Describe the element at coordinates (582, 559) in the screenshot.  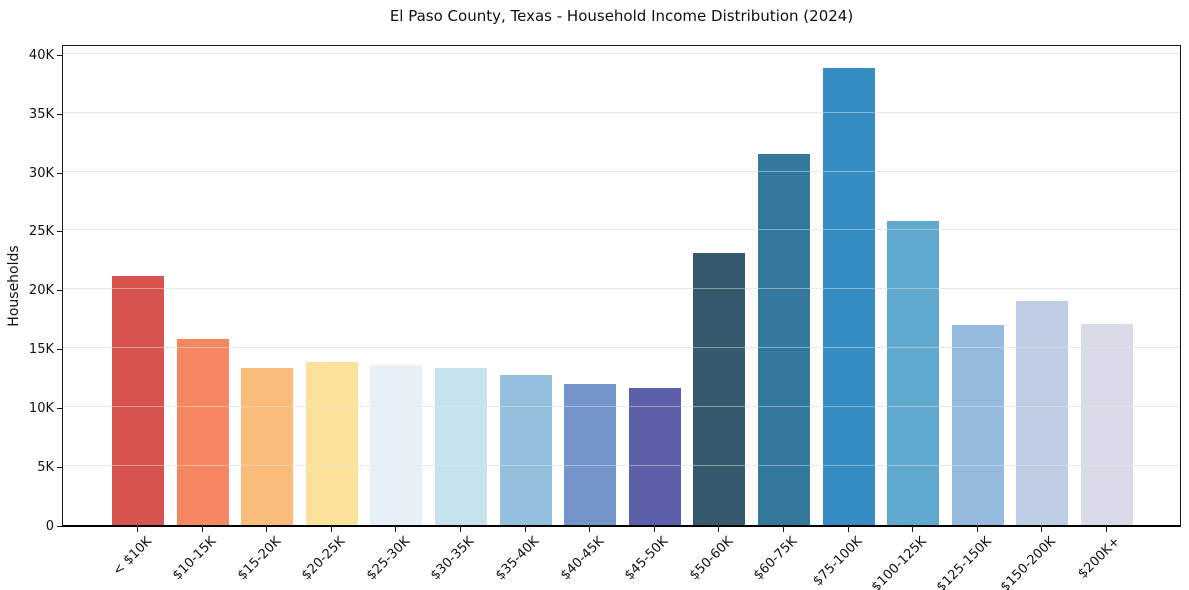
I see `x-tick-label-text: $40-45K` at that location.